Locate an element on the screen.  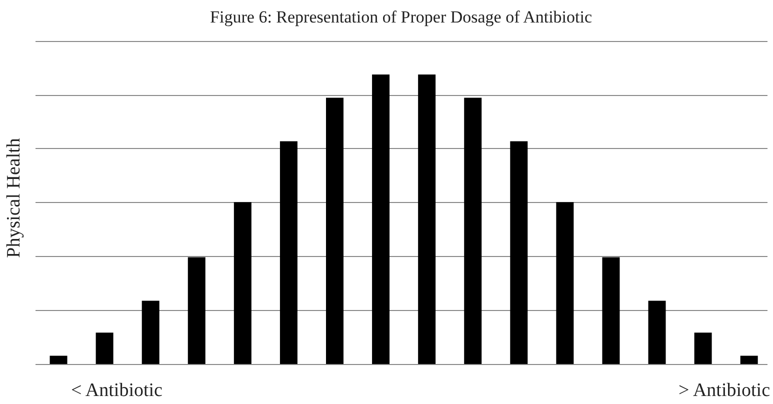
chart-title: Figure 6: Representation of Proper Dosage of Antibiotic is located at coordinates (401, 17).